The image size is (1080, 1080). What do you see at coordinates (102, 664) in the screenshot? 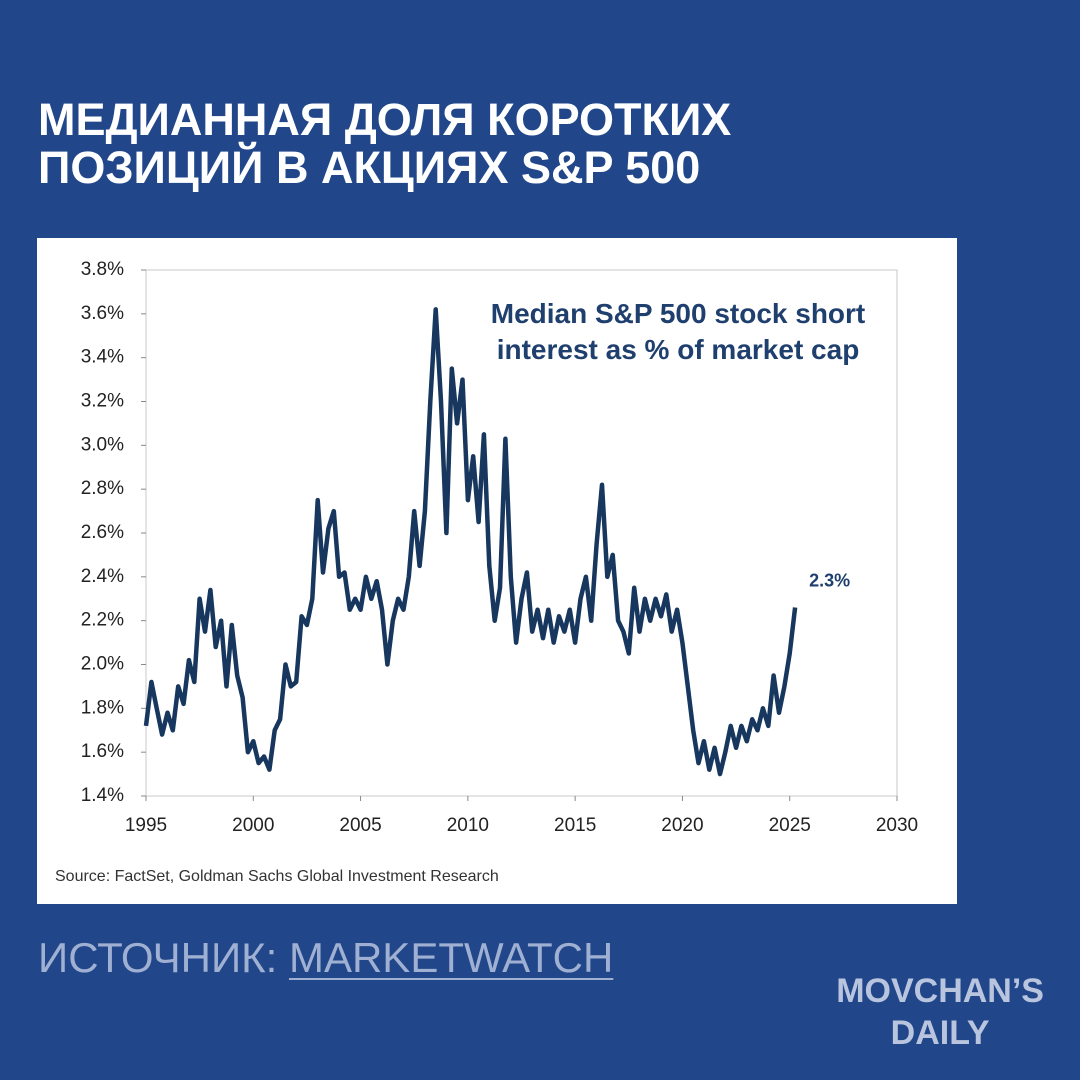
I see `y-tick-label: 2.0%` at bounding box center [102, 664].